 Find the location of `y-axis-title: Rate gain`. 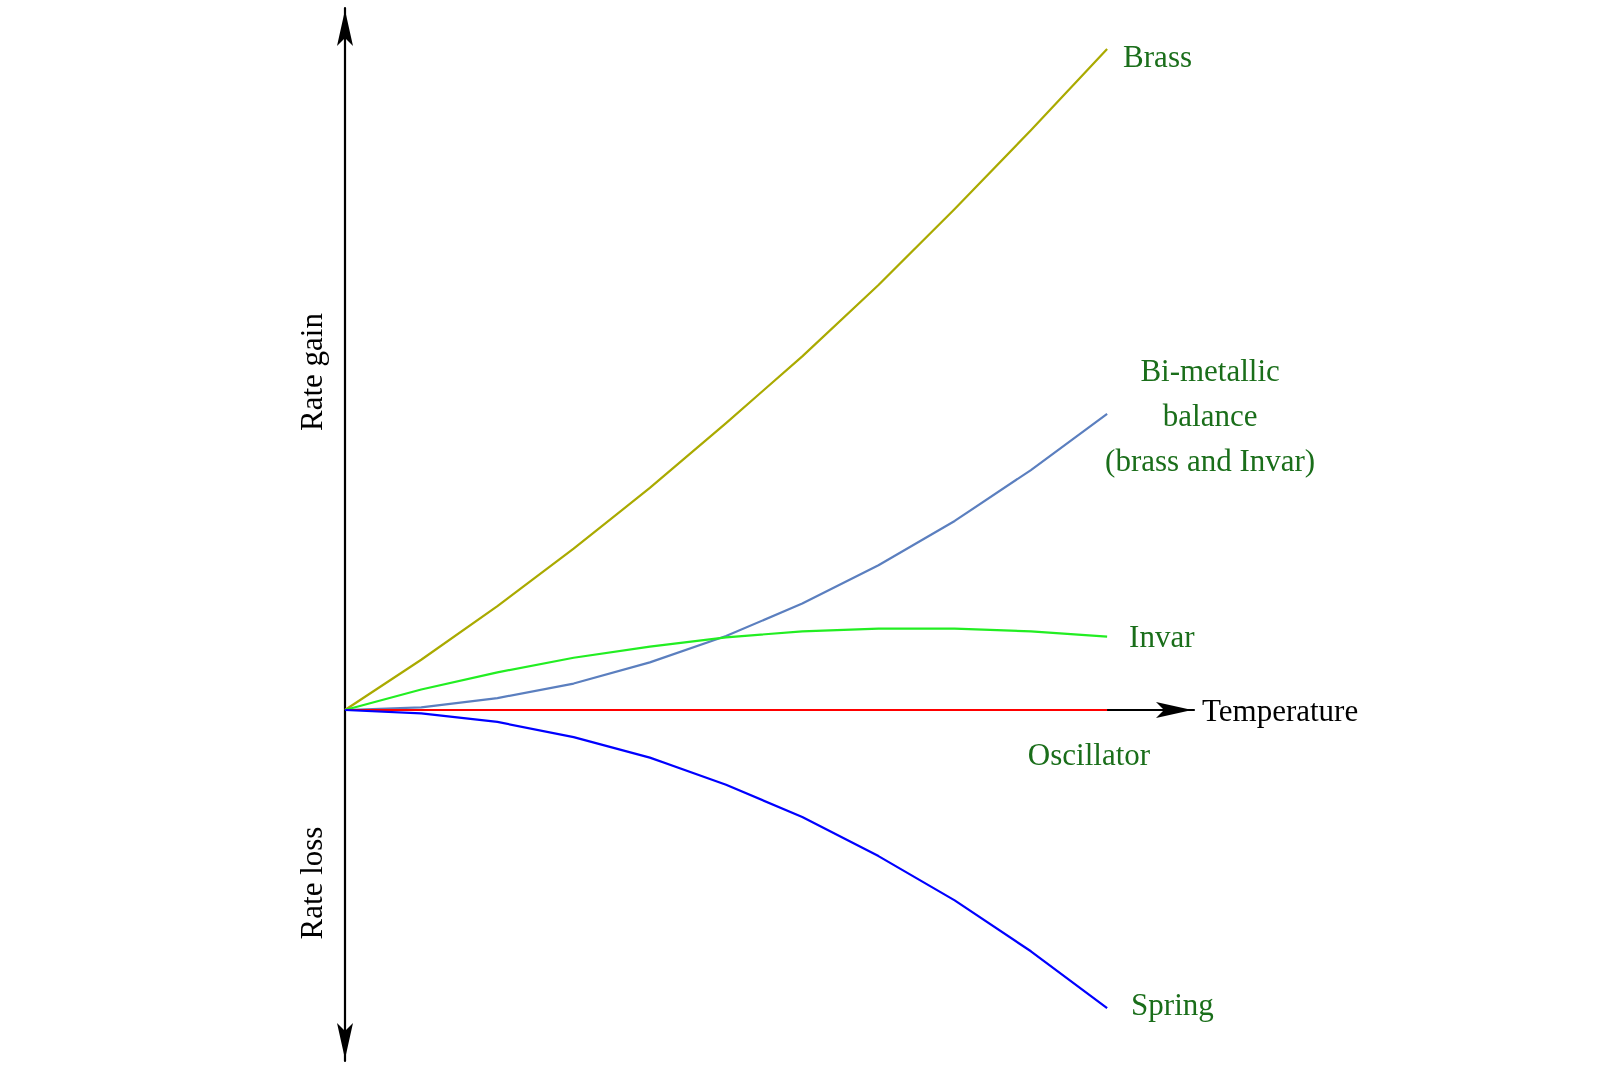

y-axis-title: Rate gain is located at coordinates (311, 371).